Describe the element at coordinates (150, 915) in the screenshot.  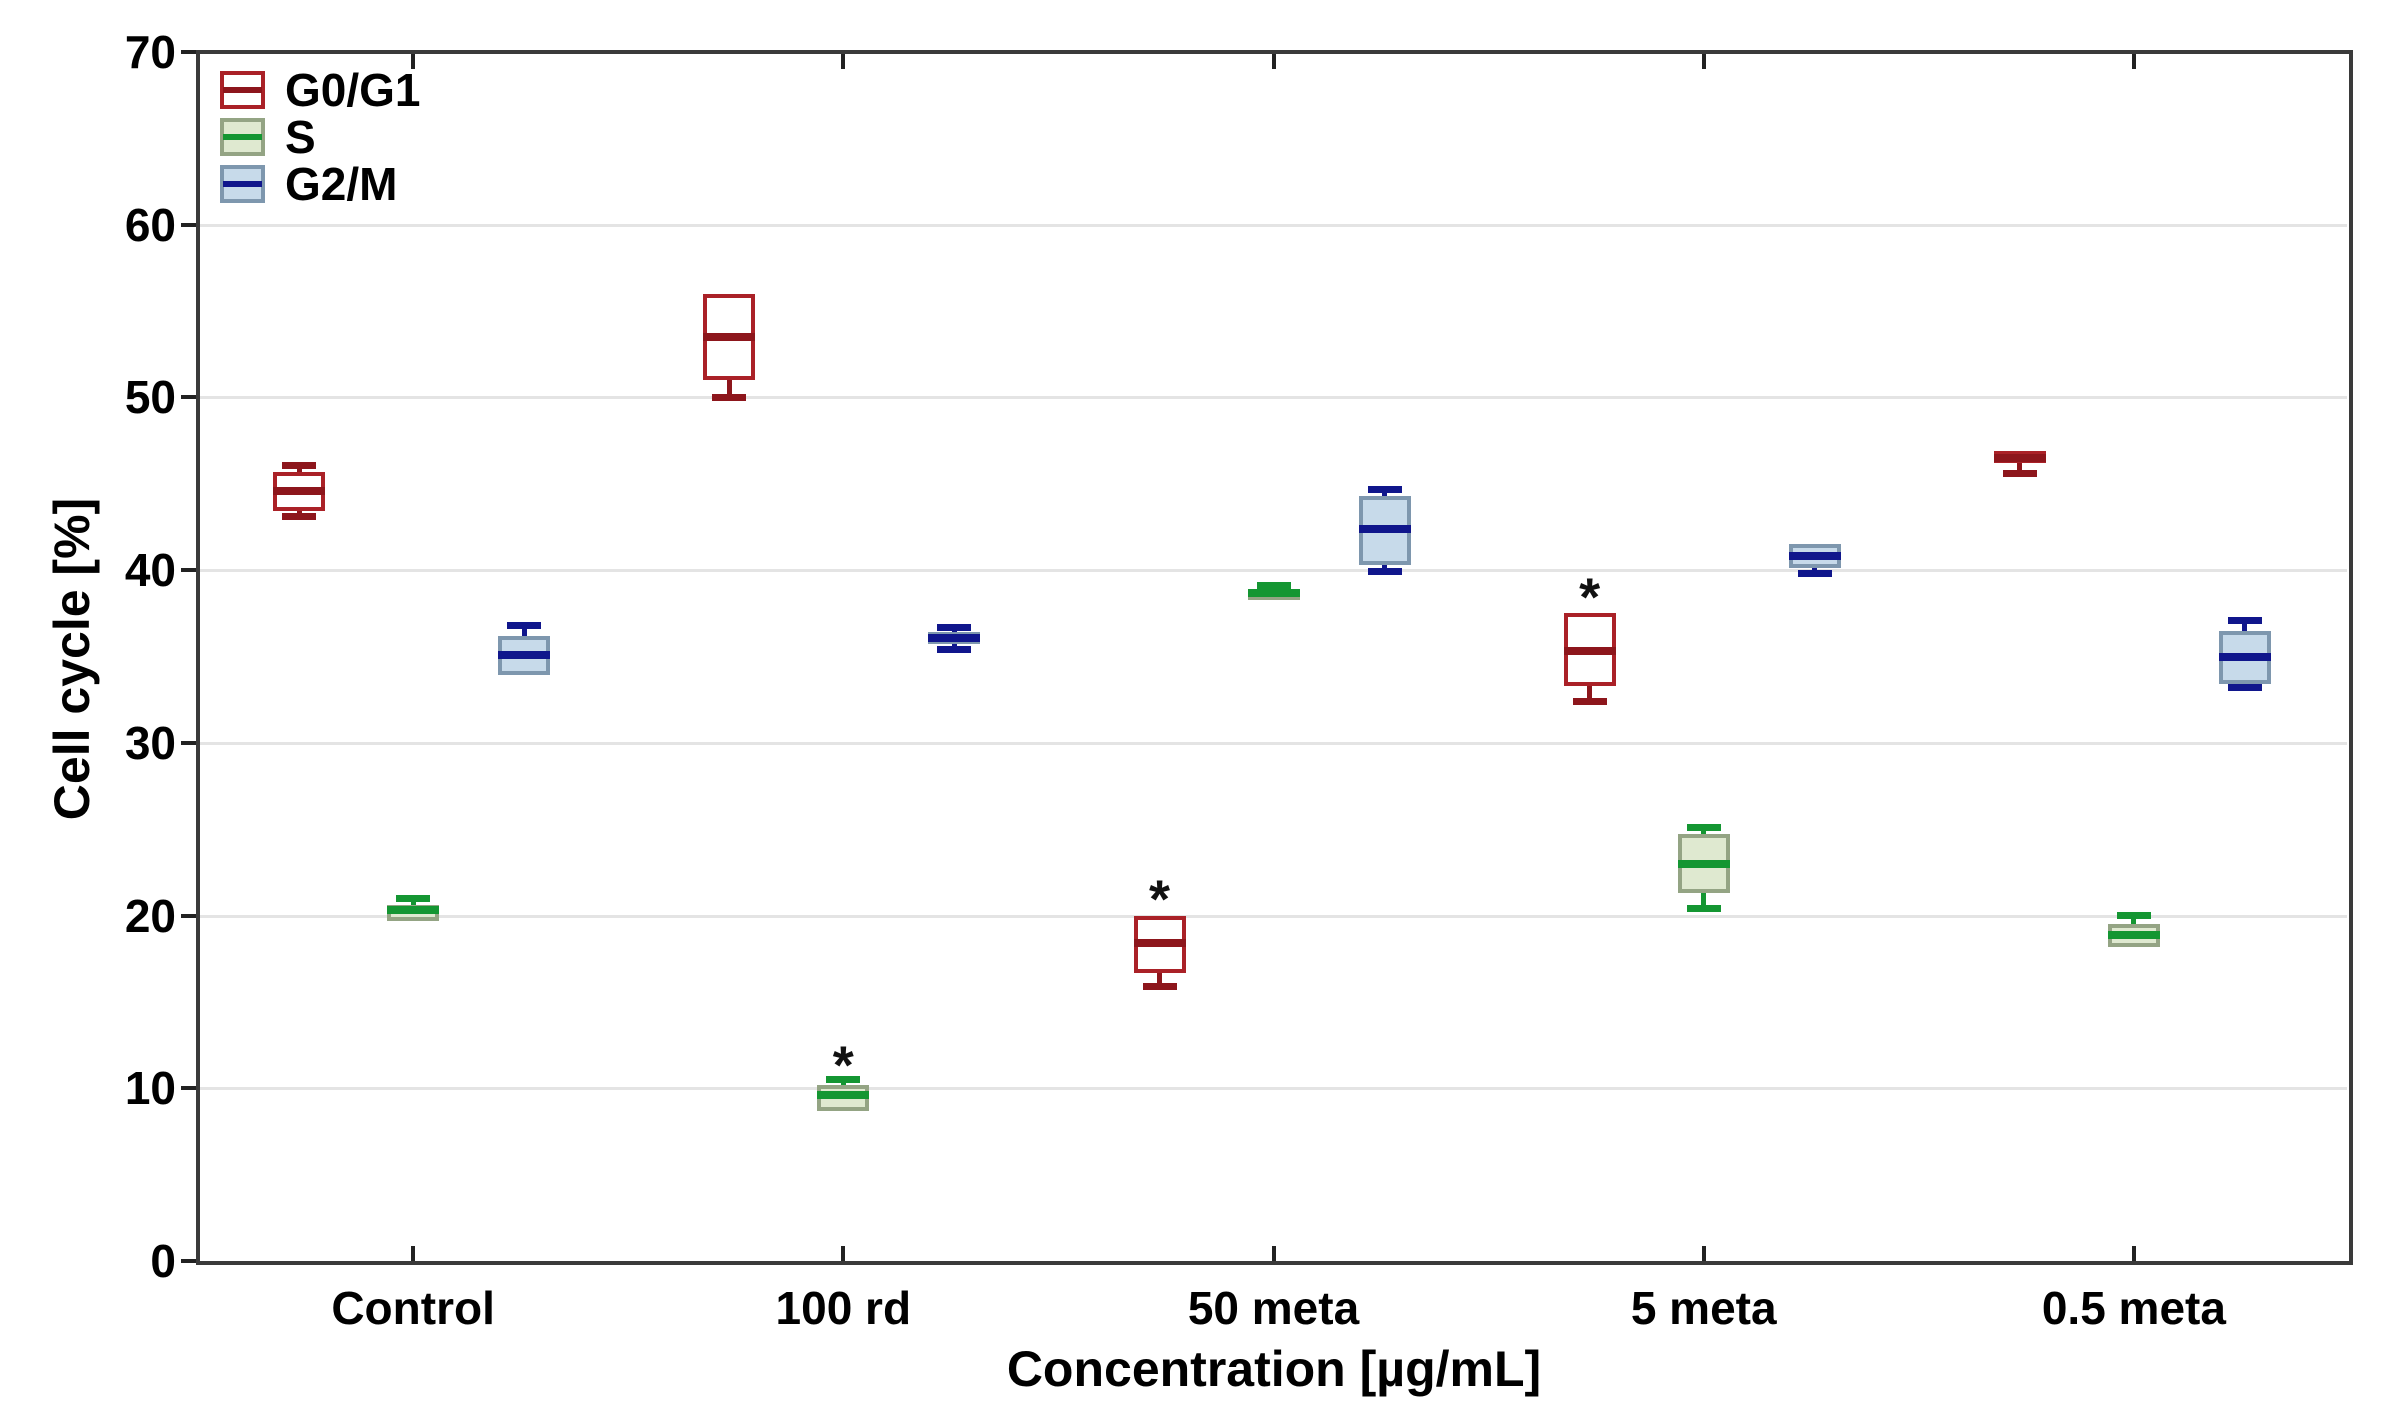
I see `y-tick-label: 20` at that location.